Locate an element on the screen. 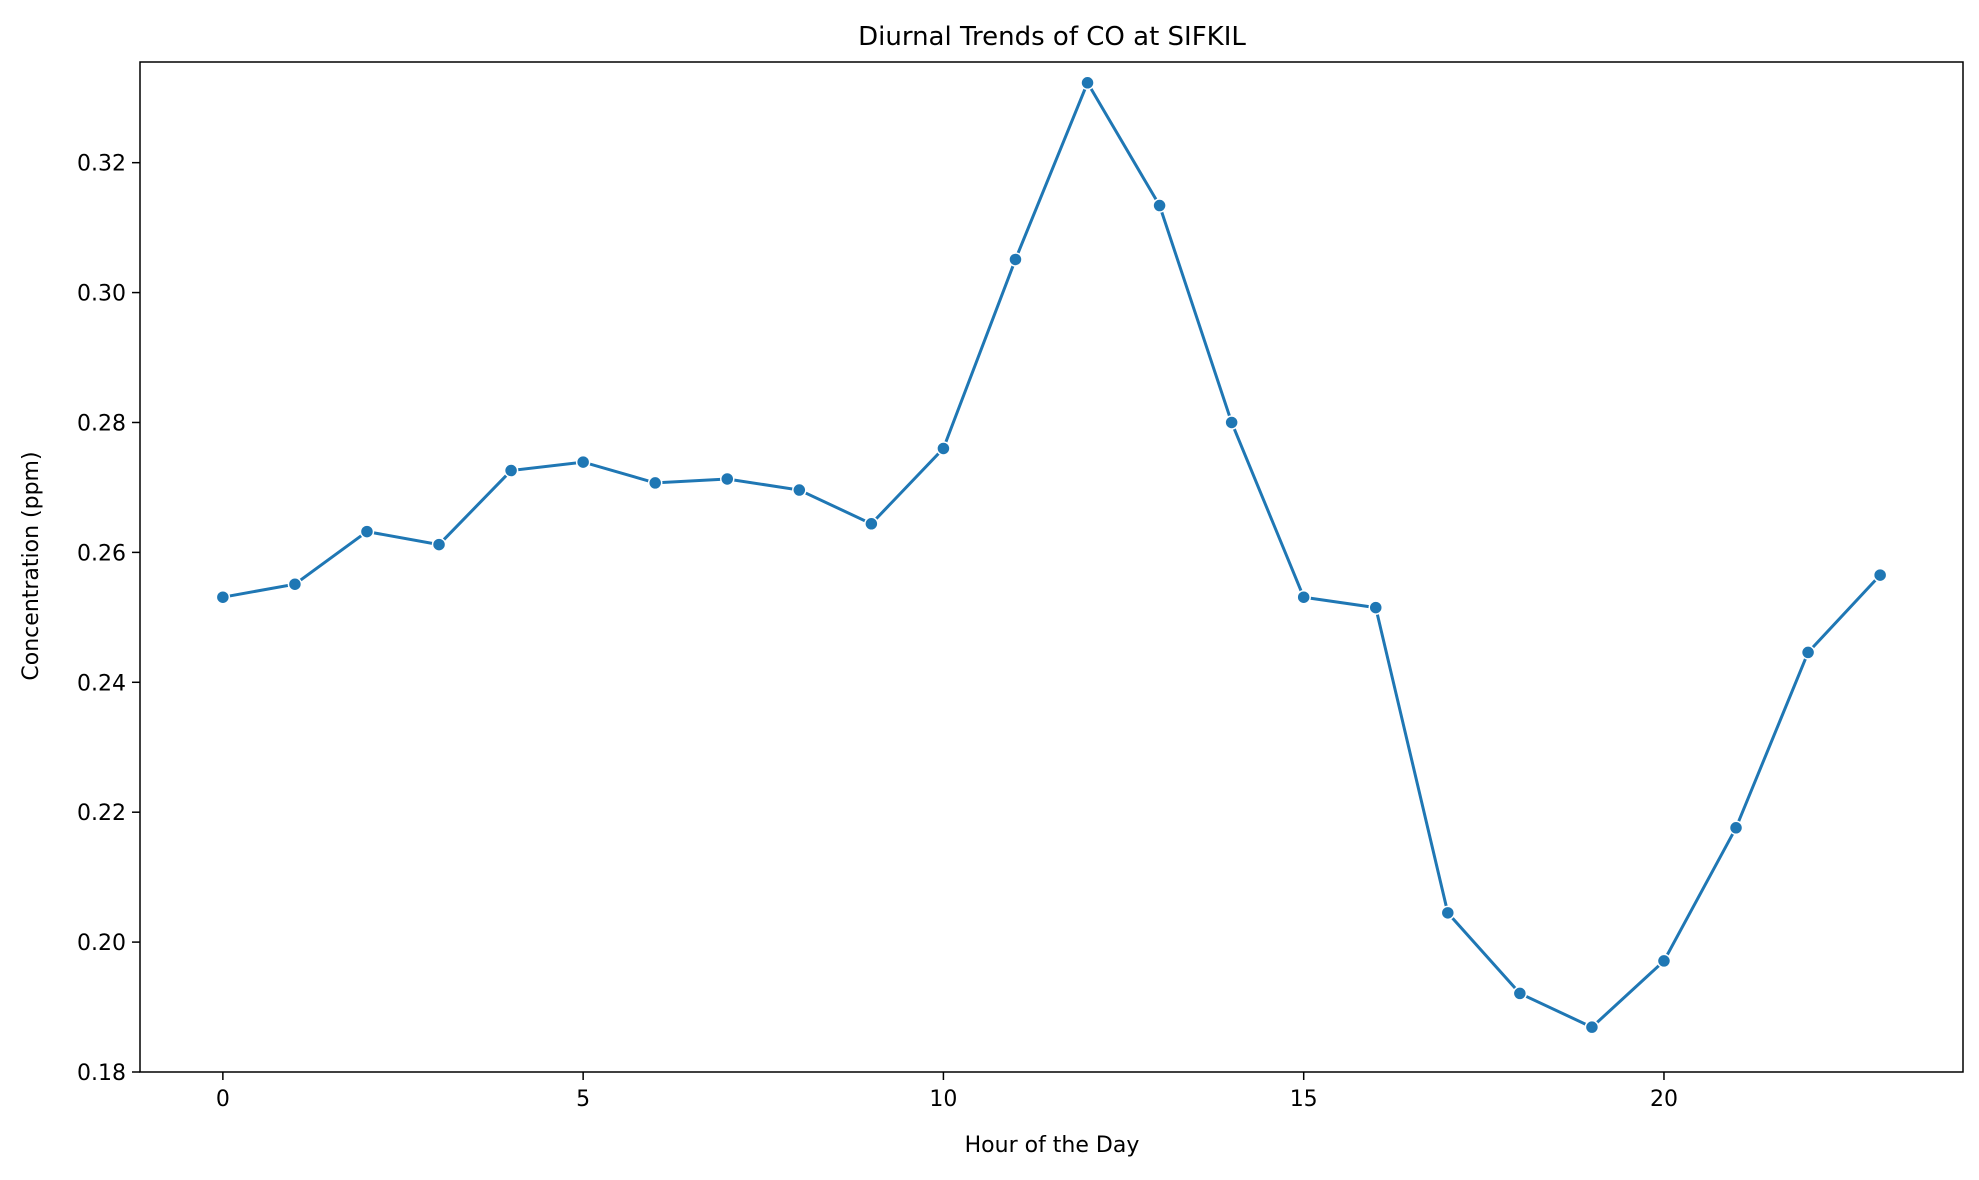  x-tick-label: 5 is located at coordinates (583, 1099).